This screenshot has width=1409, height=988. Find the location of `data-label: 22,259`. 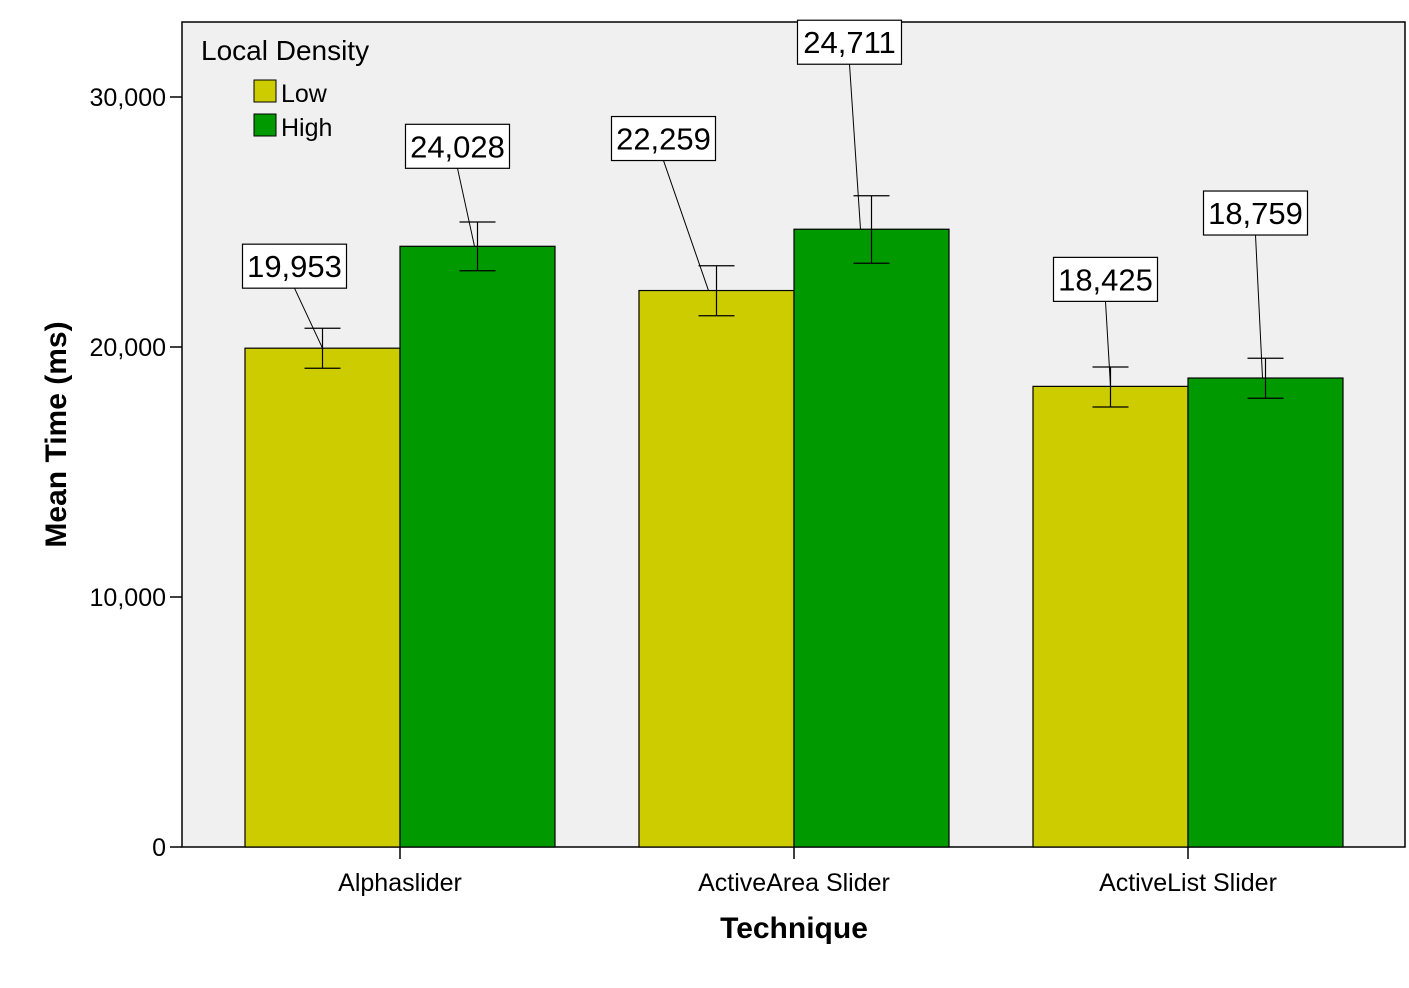

data-label: 22,259 is located at coordinates (663, 139).